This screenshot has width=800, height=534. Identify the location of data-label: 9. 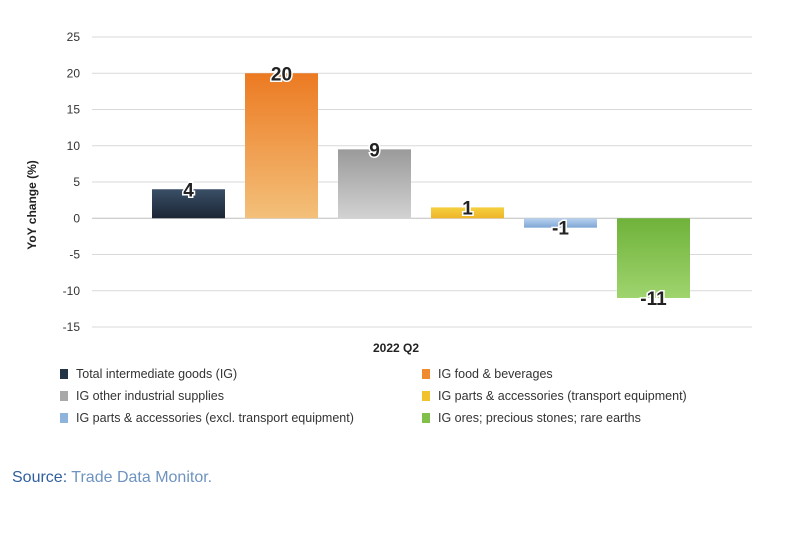
(374, 150).